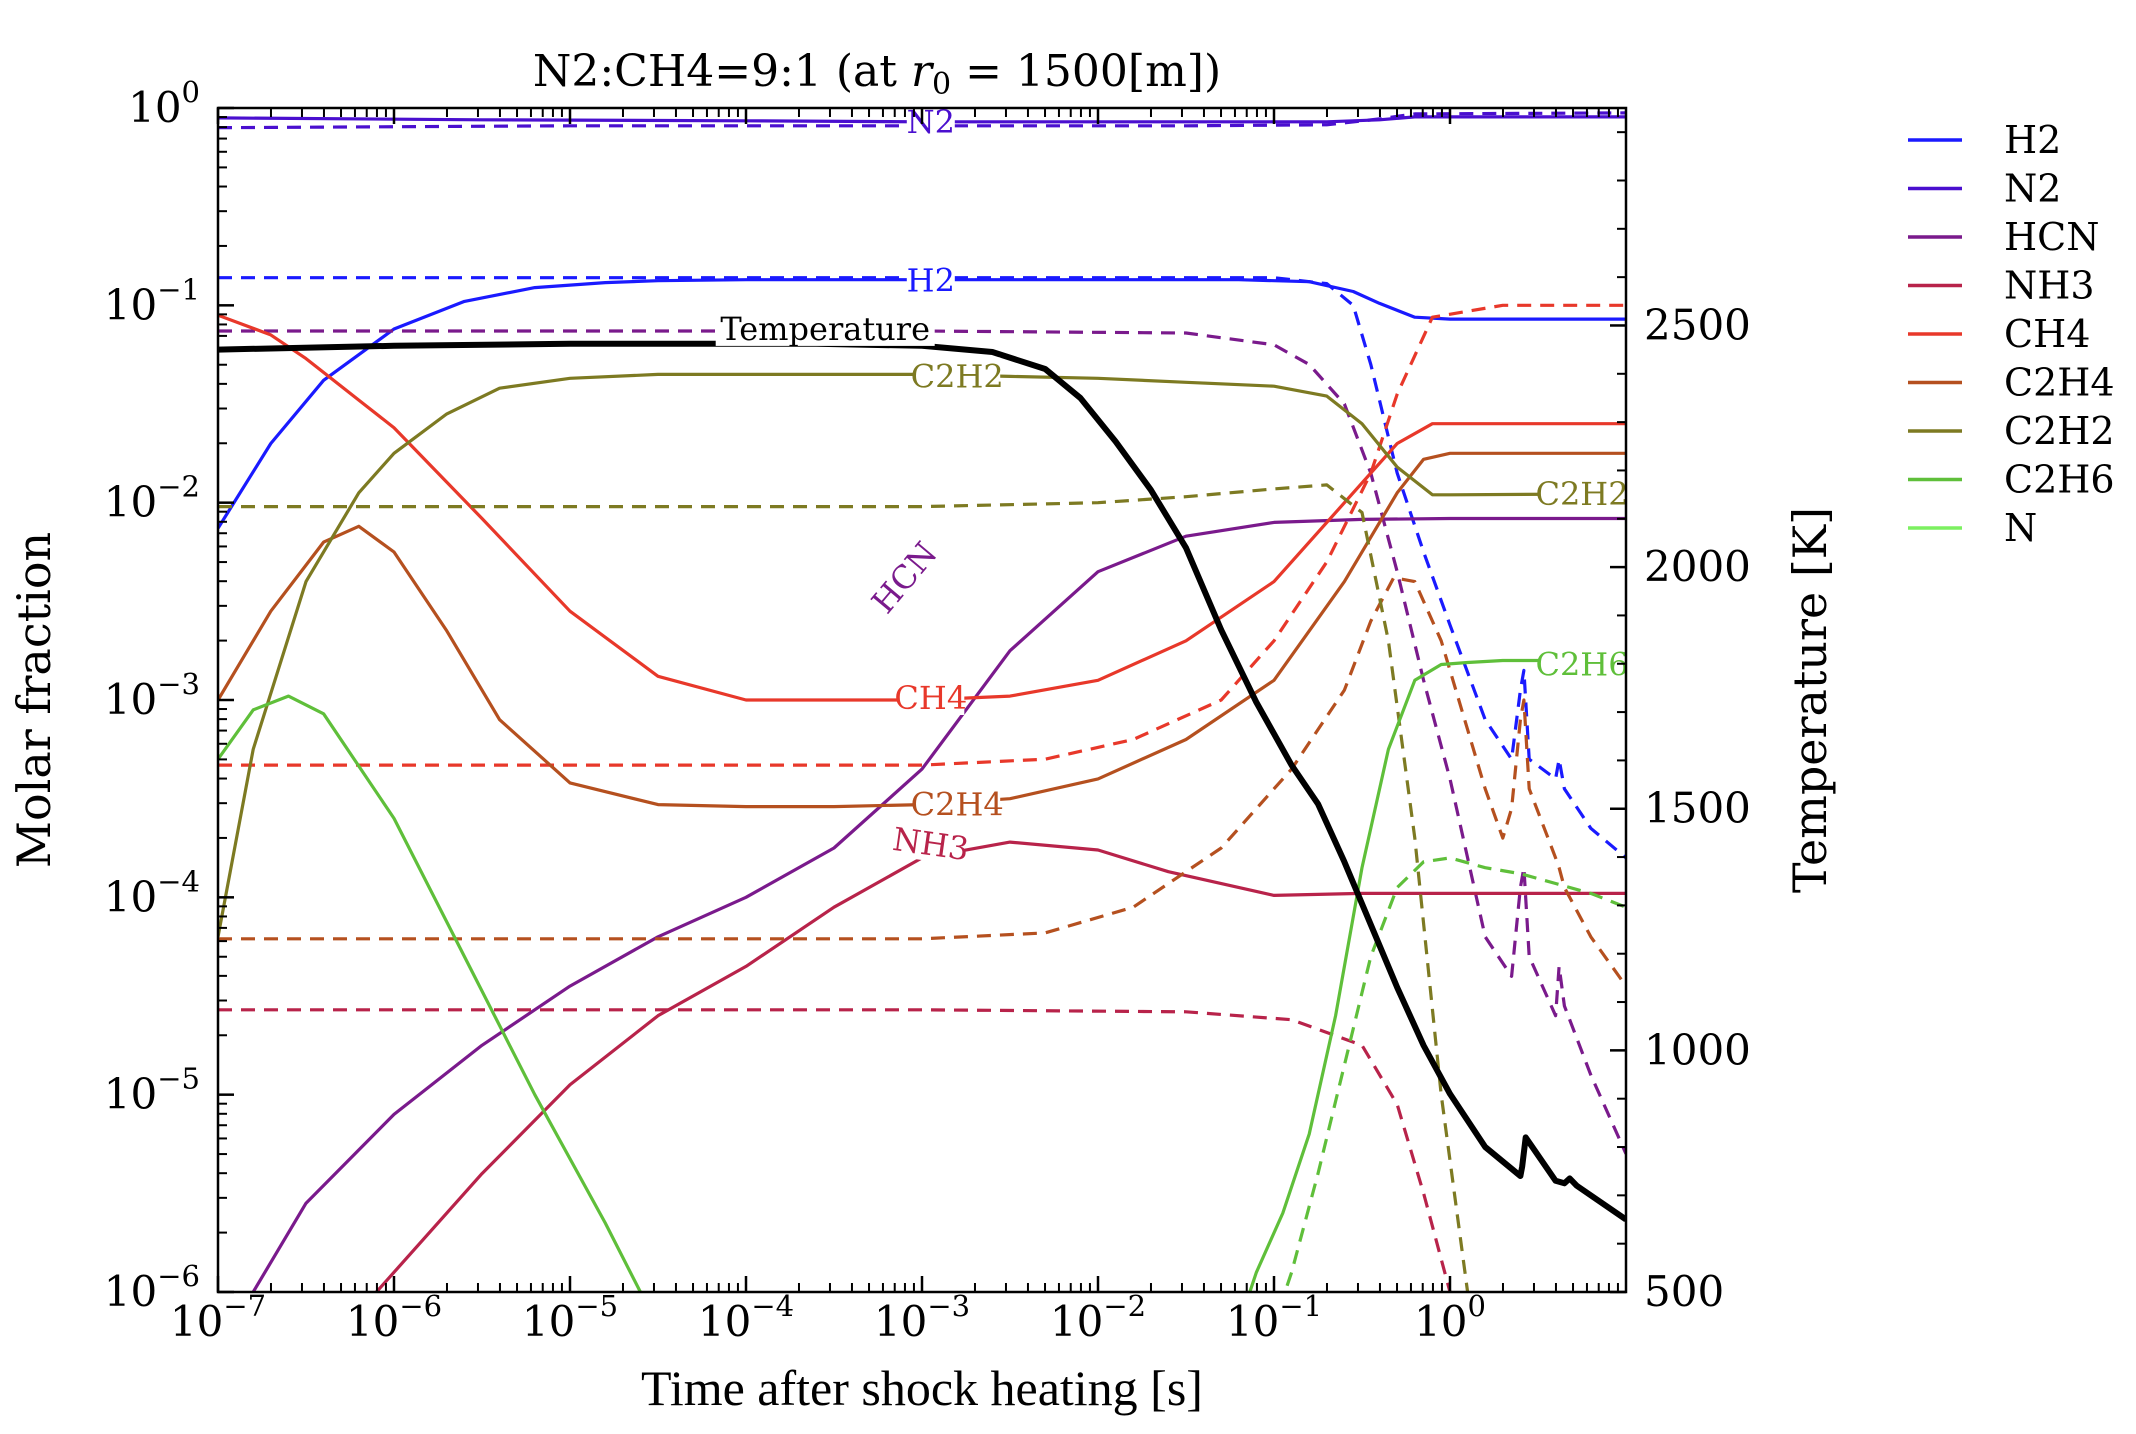 The height and width of the screenshot is (1434, 2136). Describe the element at coordinates (877, 74) in the screenshot. I see `chart-title: N2:CH4=9:1 (at r0 = 1500[m])` at that location.